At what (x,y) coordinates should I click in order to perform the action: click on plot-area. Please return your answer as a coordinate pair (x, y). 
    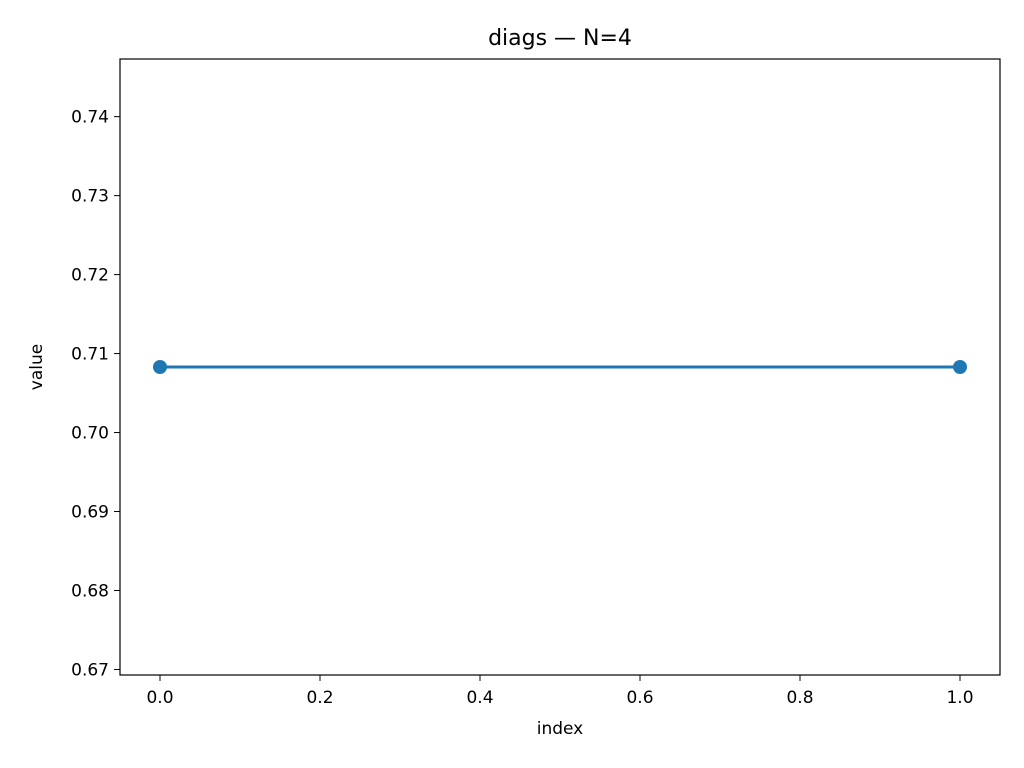
    Looking at the image, I should click on (560, 367).